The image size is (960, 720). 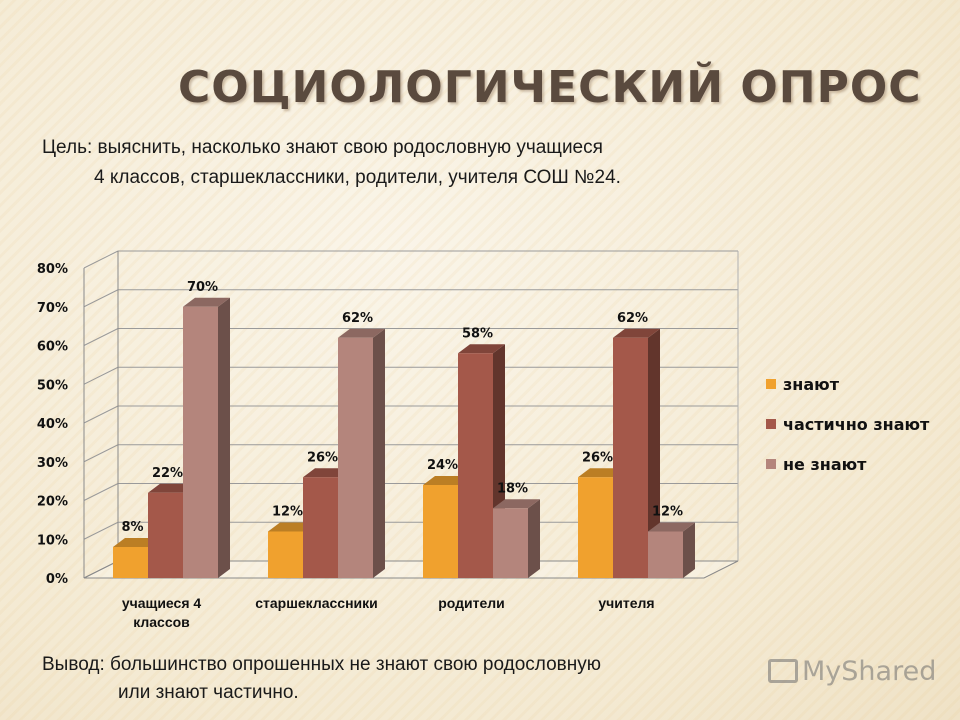 I want to click on y-tick-label: 20%, so click(x=52, y=502).